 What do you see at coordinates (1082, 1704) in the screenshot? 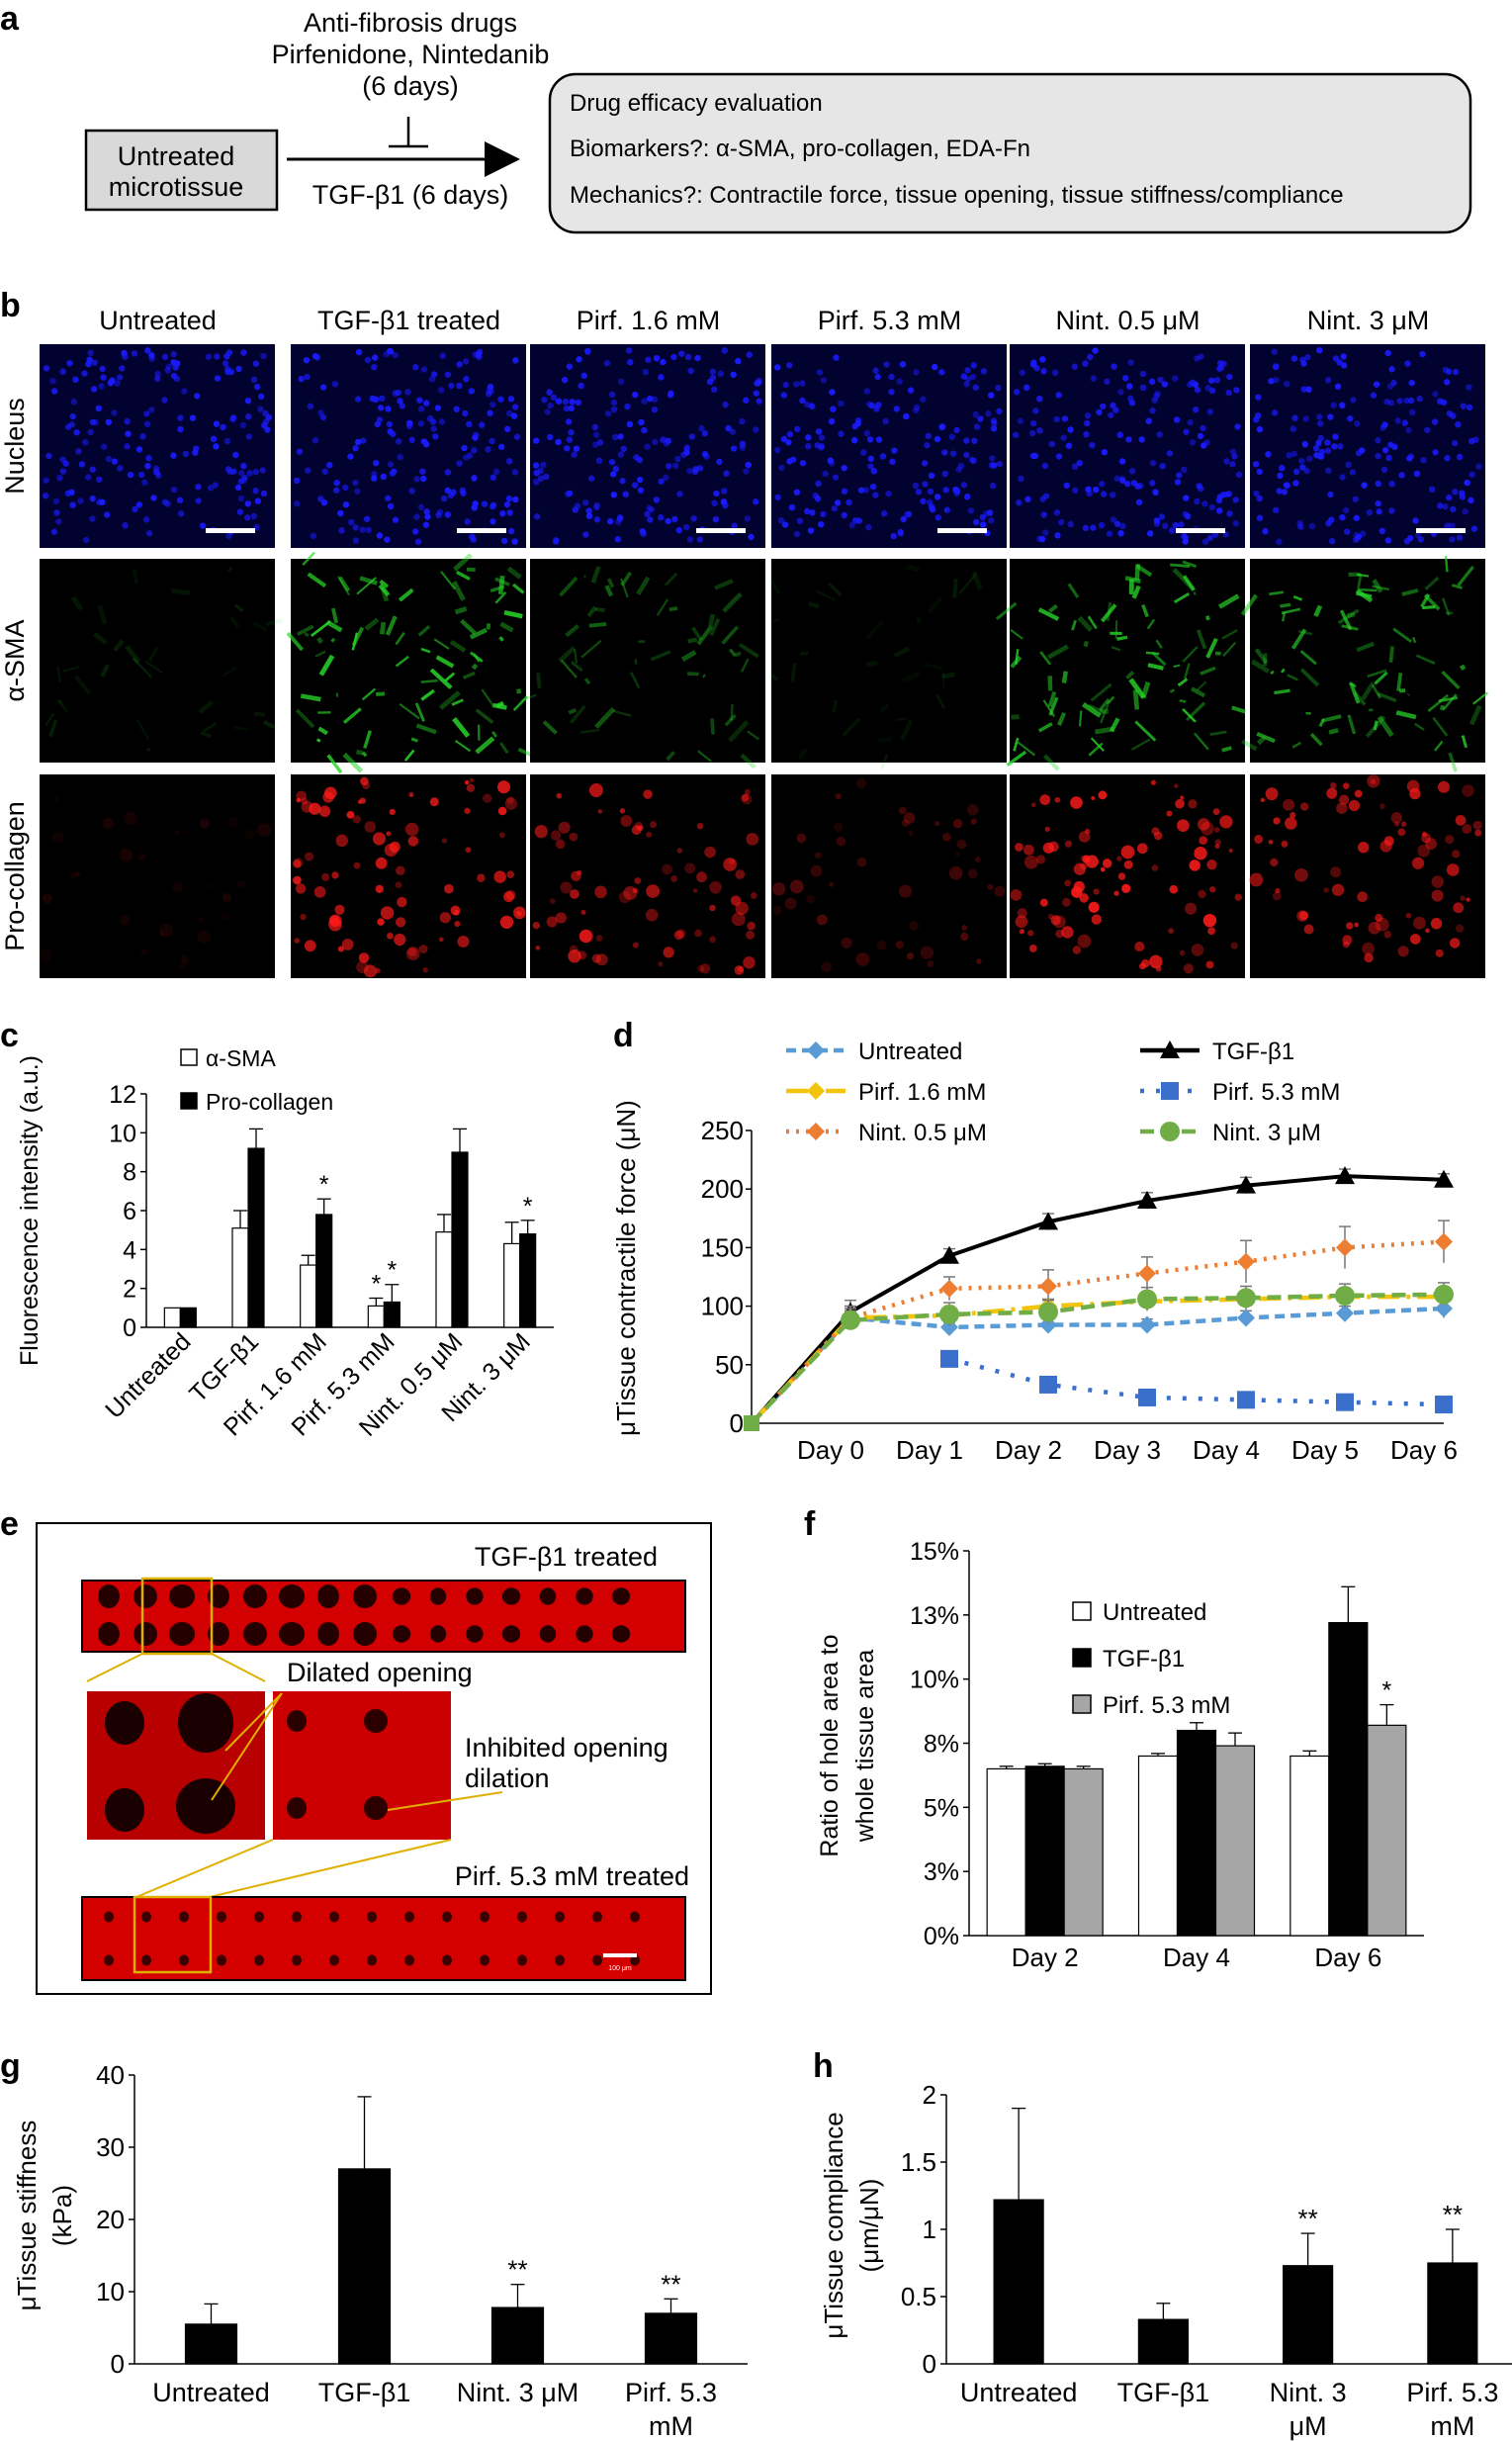
I see `legend-swatch` at bounding box center [1082, 1704].